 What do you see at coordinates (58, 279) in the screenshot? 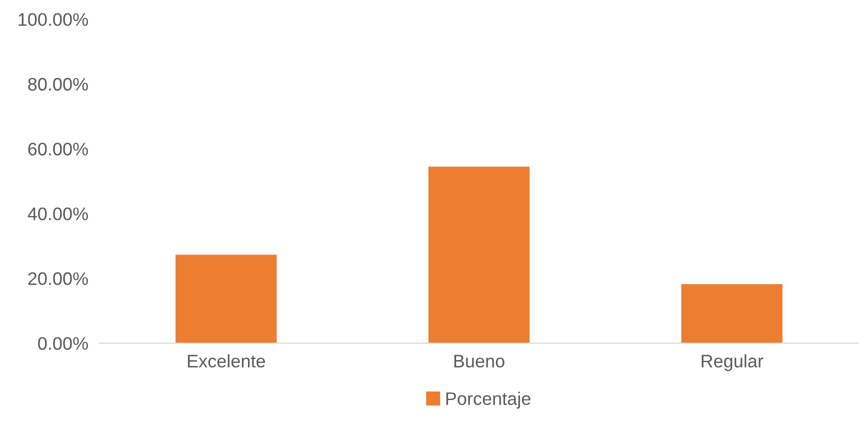
I see `y-tick-label: 20.00%` at bounding box center [58, 279].